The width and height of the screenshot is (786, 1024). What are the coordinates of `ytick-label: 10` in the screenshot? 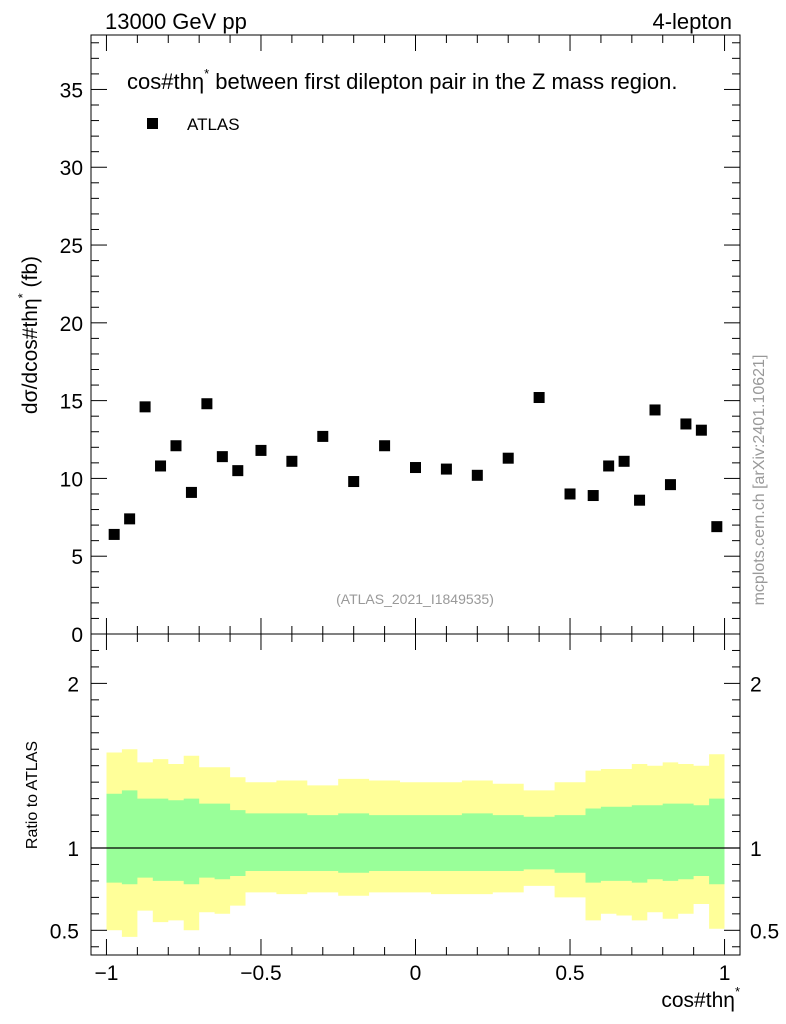 It's located at (71, 479).